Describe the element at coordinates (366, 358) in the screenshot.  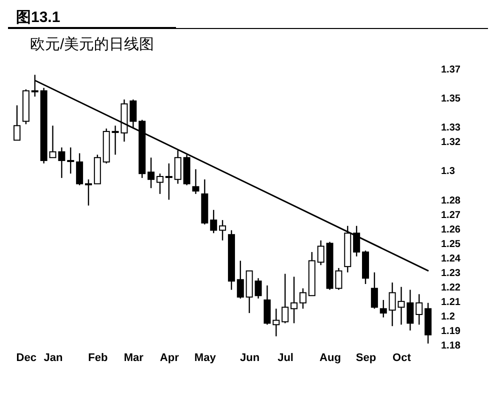
I see `x-tick-label: Sep` at that location.